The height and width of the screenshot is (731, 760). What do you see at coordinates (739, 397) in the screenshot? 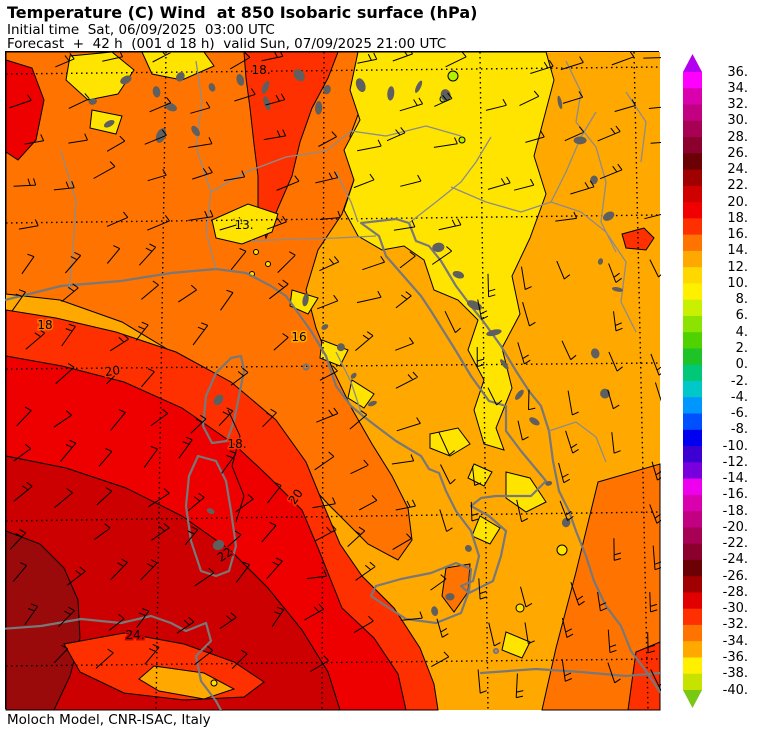
I see `colorbar-tick--4: -4.` at bounding box center [739, 397].